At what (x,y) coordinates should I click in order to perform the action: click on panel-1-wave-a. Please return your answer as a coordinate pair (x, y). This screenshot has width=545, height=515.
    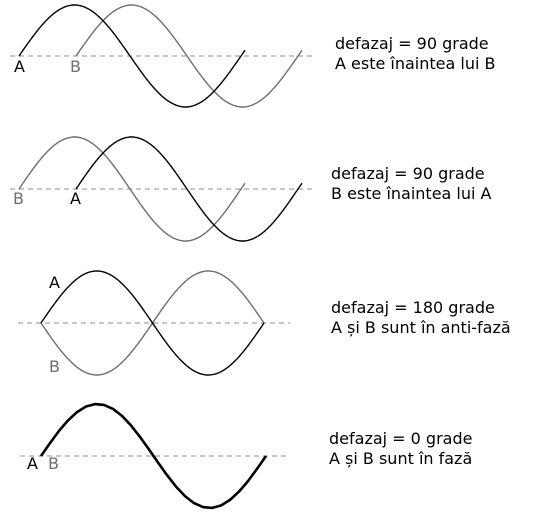
    Looking at the image, I should click on (132, 56).